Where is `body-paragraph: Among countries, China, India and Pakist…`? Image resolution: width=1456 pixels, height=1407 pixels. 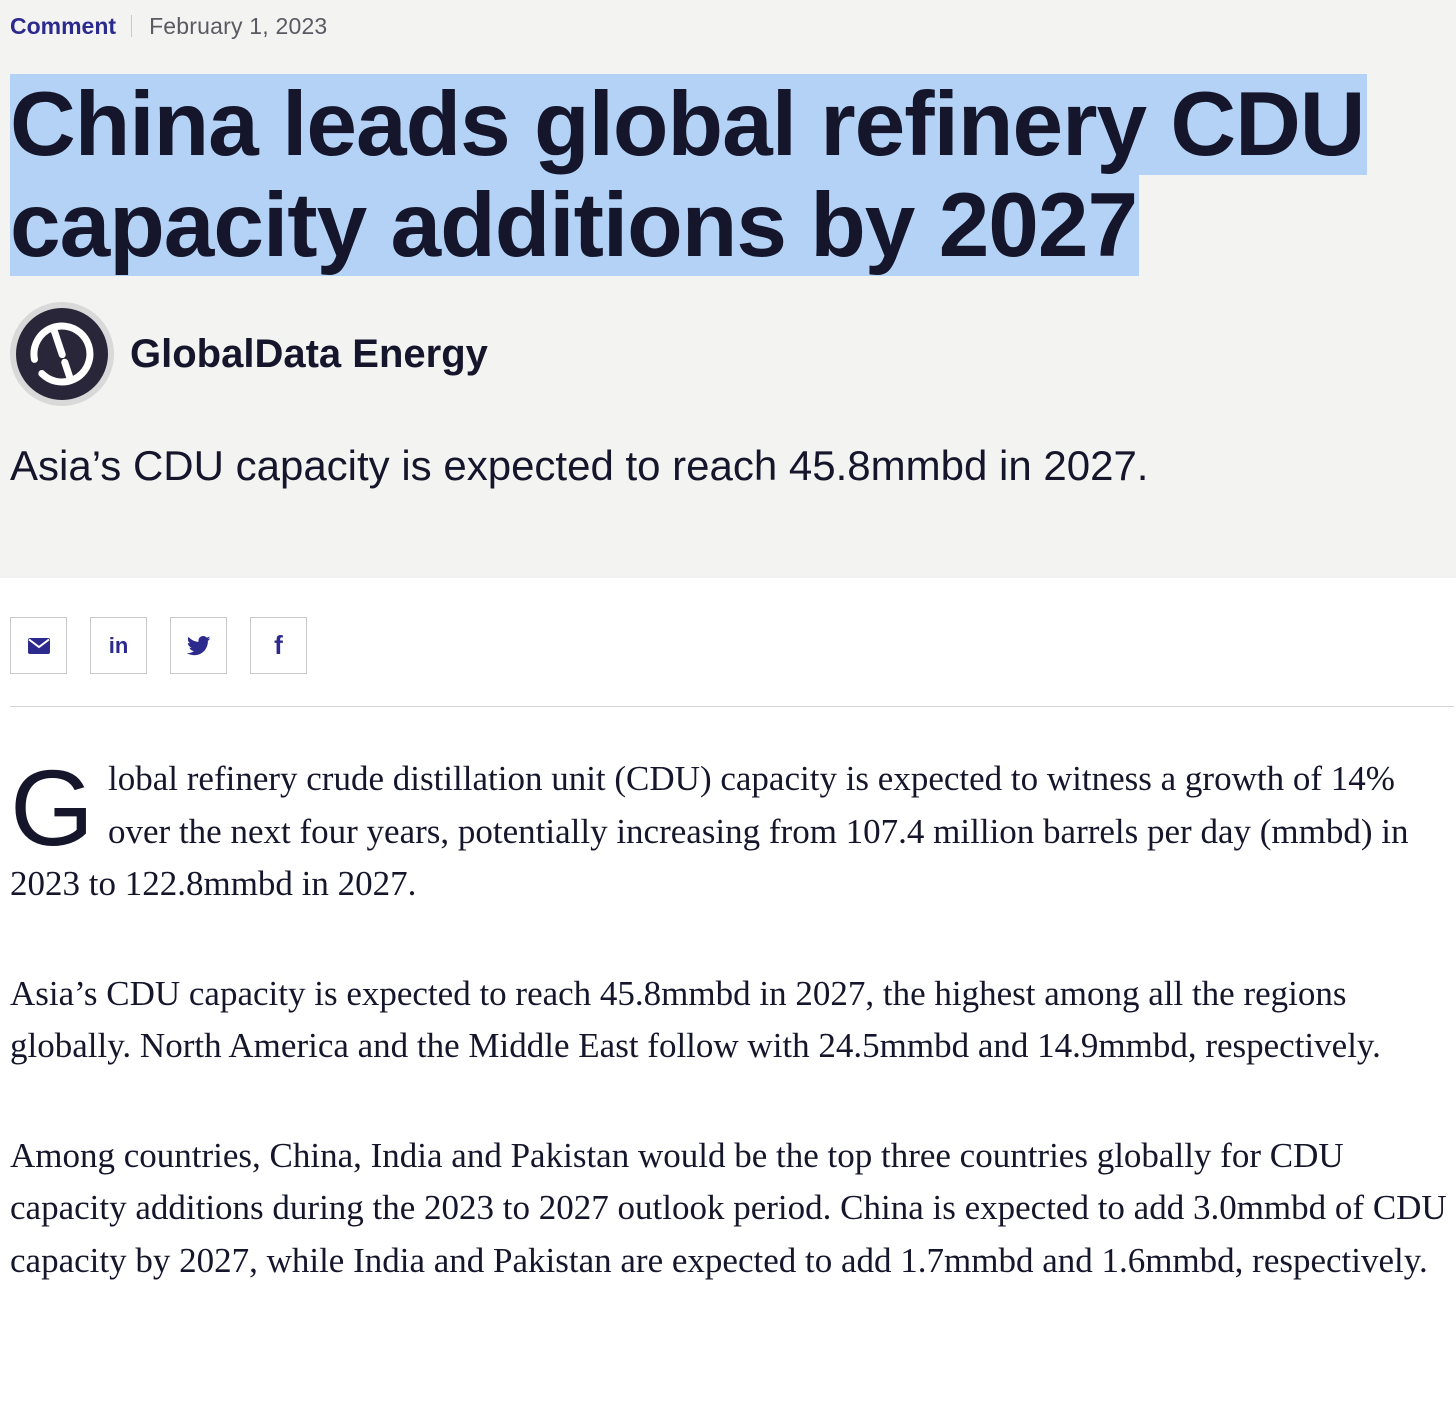 body-paragraph: Among countries, China, India and Pakist… is located at coordinates (728, 1207).